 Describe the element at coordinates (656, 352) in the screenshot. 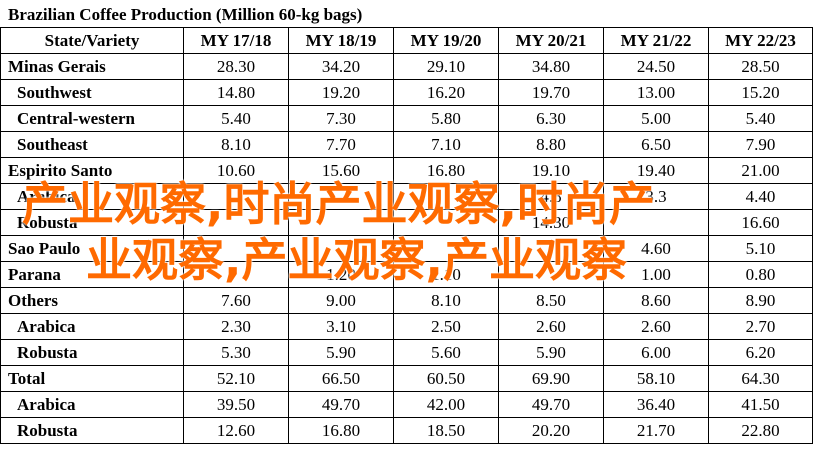

I see `table-cell: 6.00` at that location.